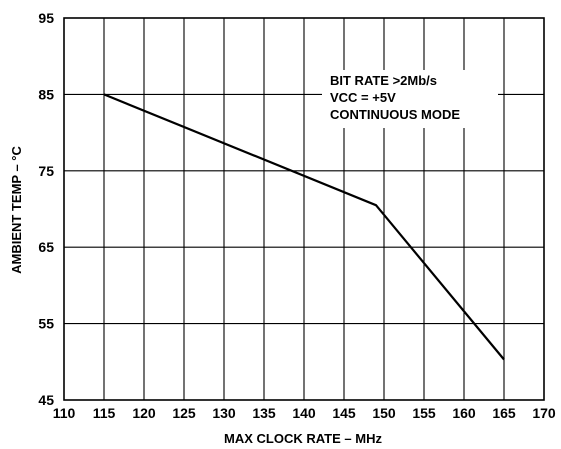 This screenshot has width=561, height=449. Describe the element at coordinates (544, 413) in the screenshot. I see `x-tick-label: 170` at that location.